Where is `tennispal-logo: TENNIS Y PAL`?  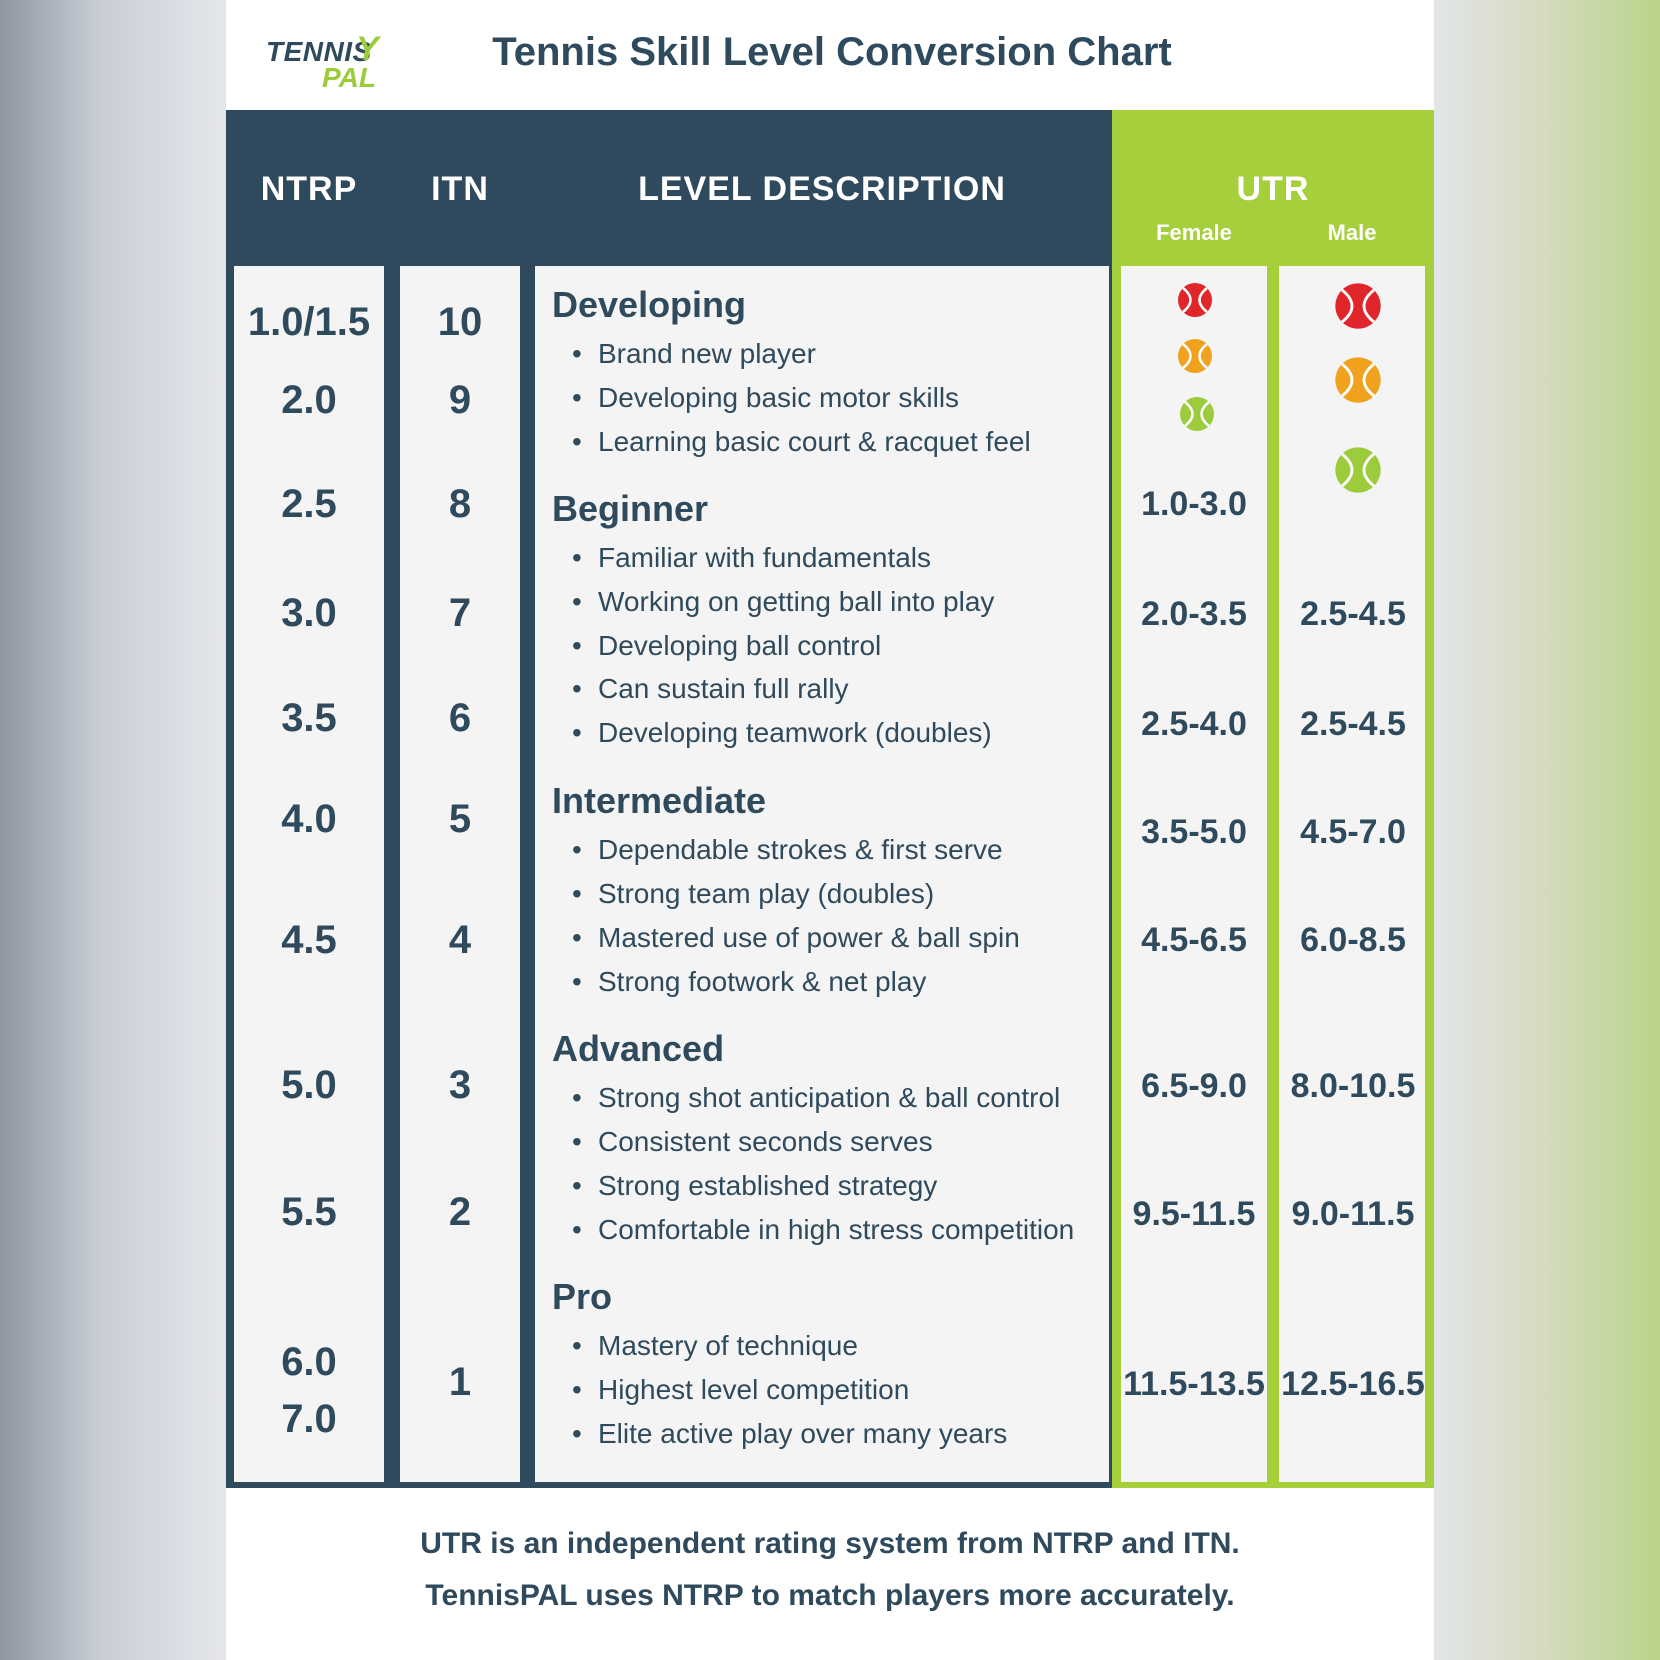 tennispal-logo: TENNIS Y PAL is located at coordinates (327, 59).